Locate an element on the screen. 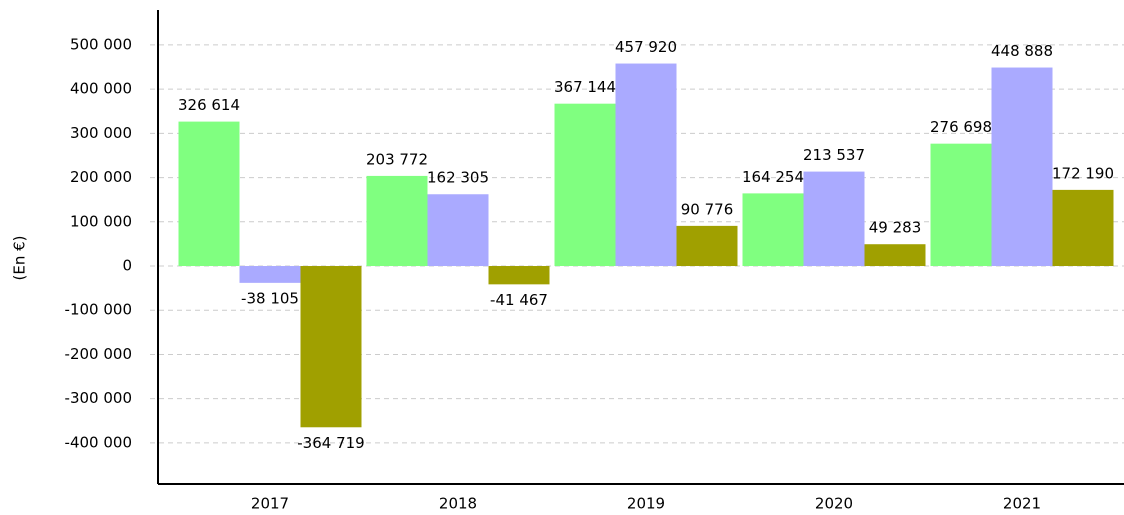  y-tick-label: 400 000 is located at coordinates (101, 89).